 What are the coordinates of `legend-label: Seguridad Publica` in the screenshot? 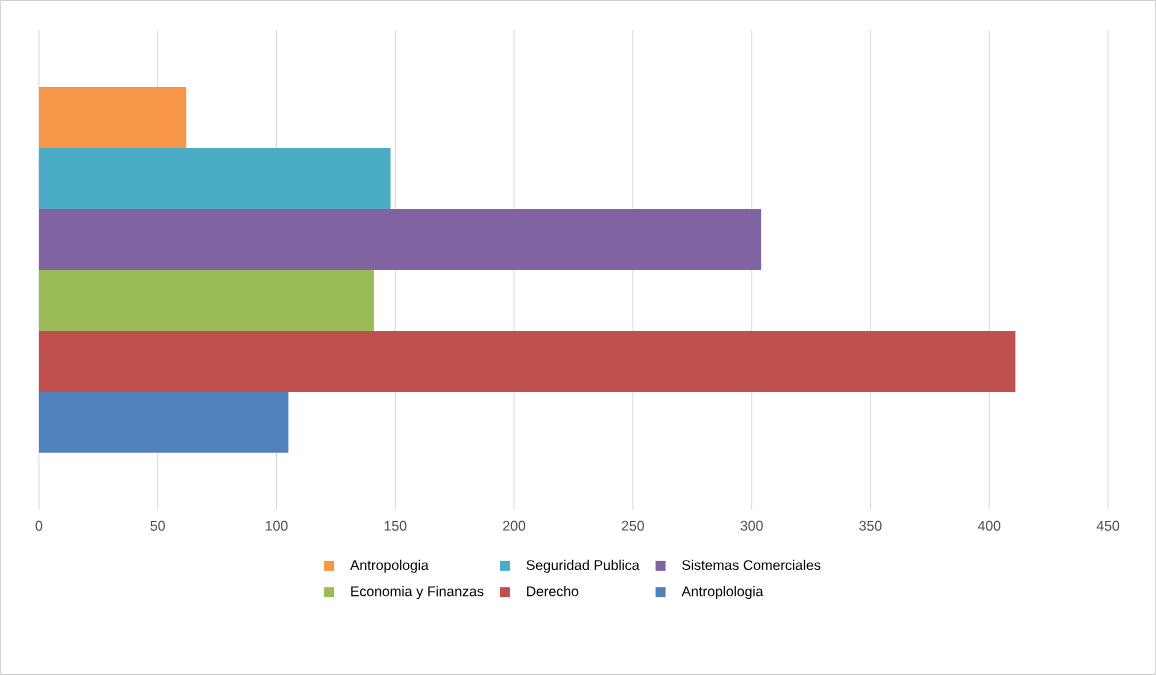 It's located at (583, 566).